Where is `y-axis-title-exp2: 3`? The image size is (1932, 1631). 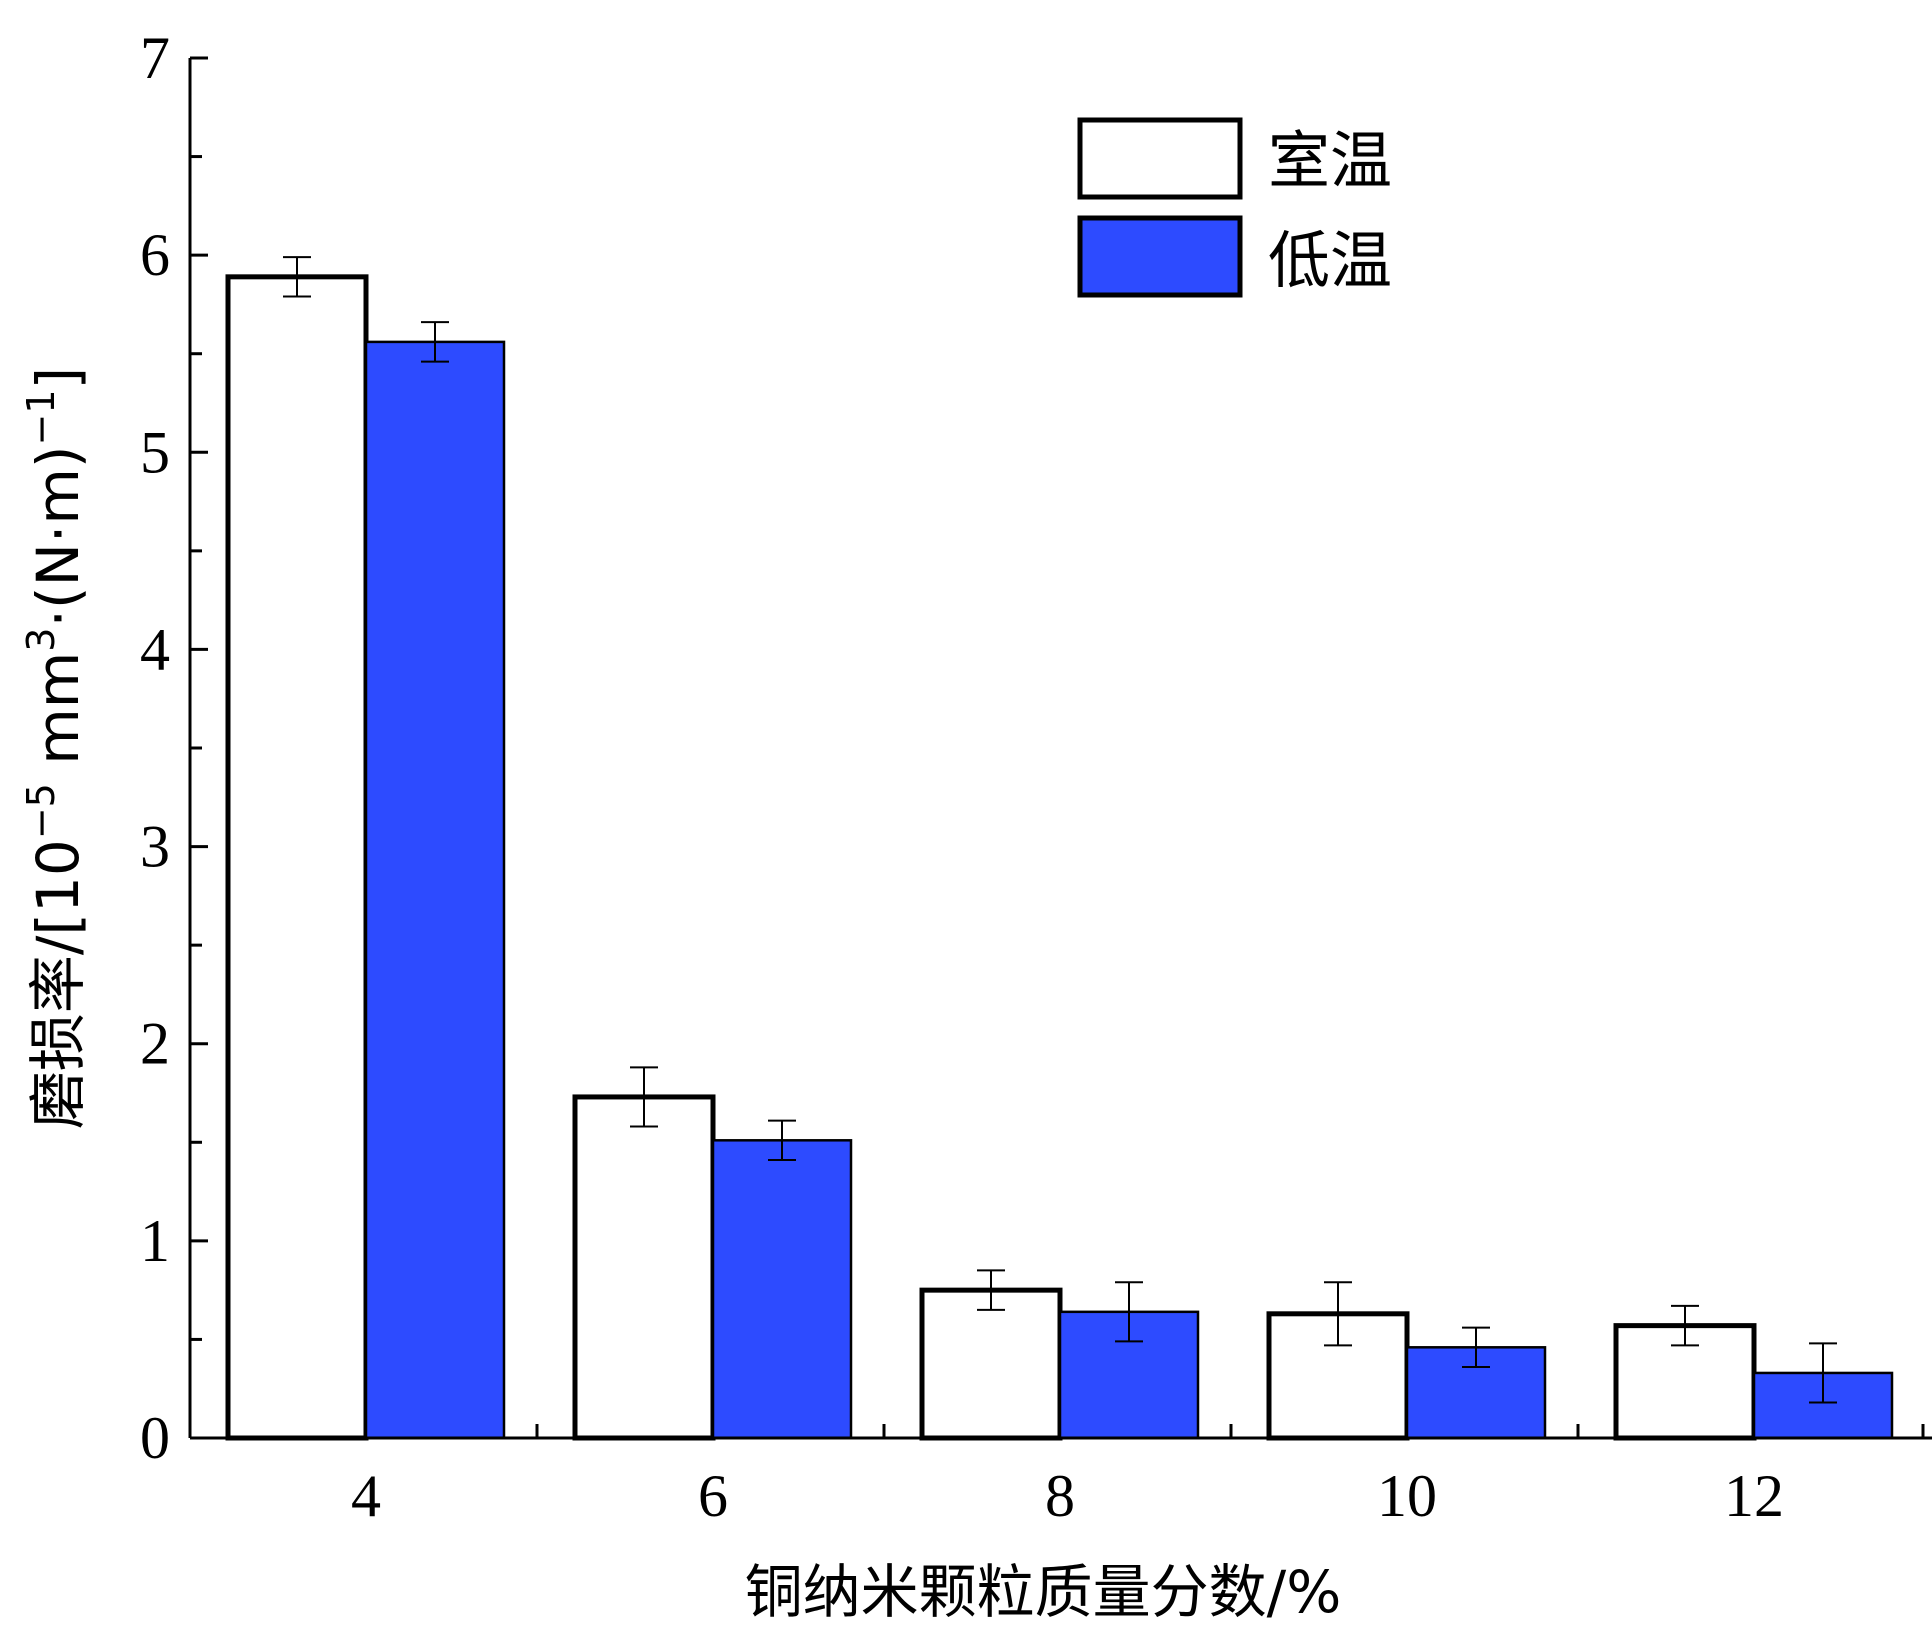
y-axis-title-exp2: 3 is located at coordinates (41, 640).